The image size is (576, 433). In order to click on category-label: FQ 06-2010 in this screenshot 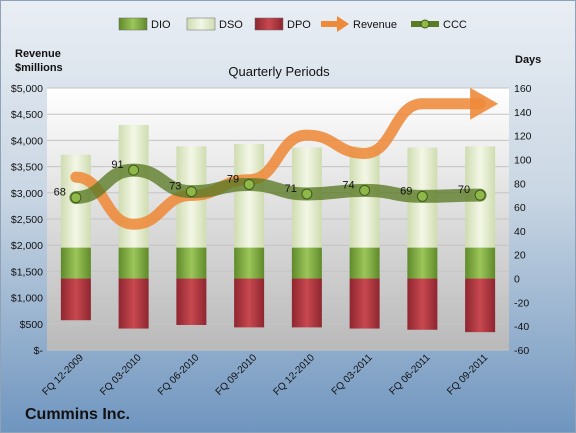, I will do `click(179, 375)`.